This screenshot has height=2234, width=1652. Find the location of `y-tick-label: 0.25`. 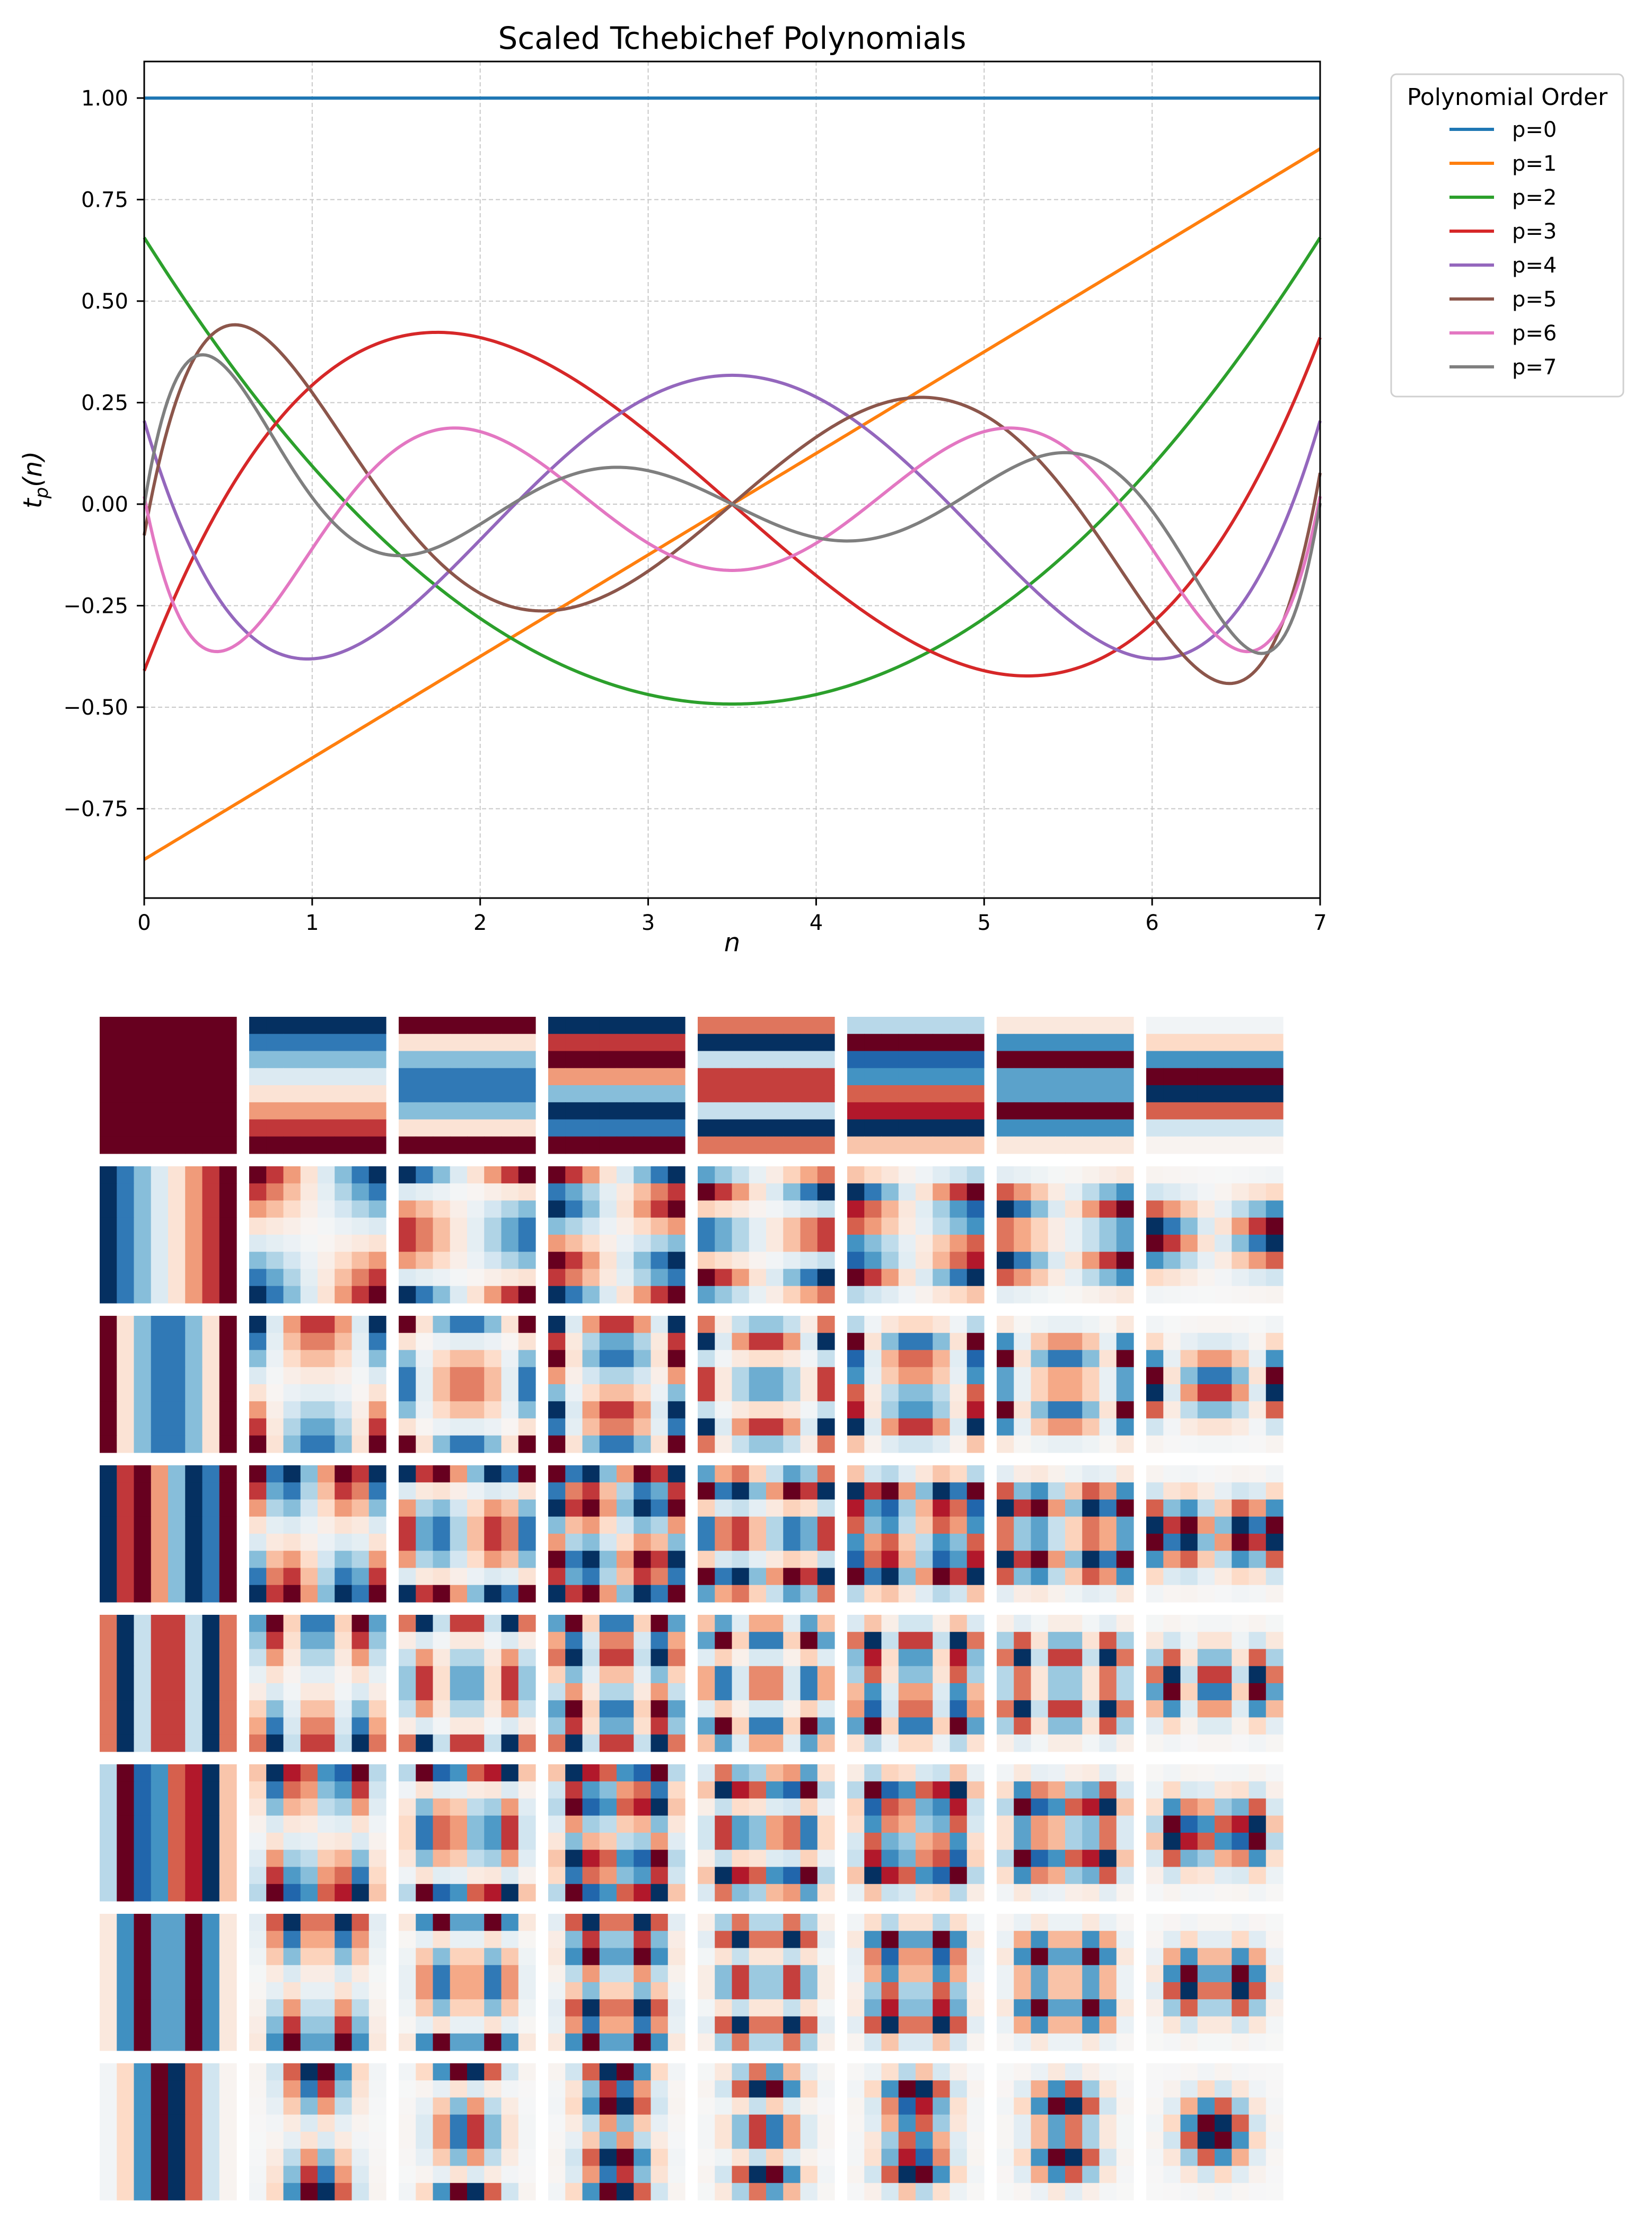

y-tick-label: 0.25 is located at coordinates (104, 403).